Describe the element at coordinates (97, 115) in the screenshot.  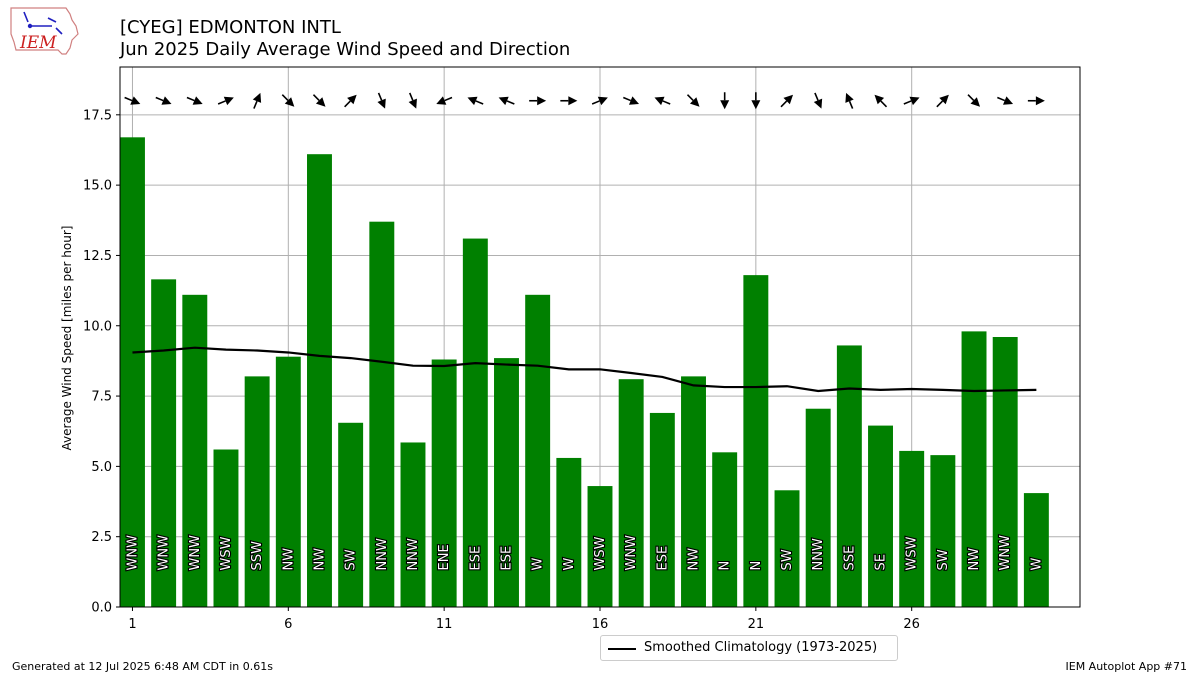
I see `y-tick-label: 17.5` at that location.